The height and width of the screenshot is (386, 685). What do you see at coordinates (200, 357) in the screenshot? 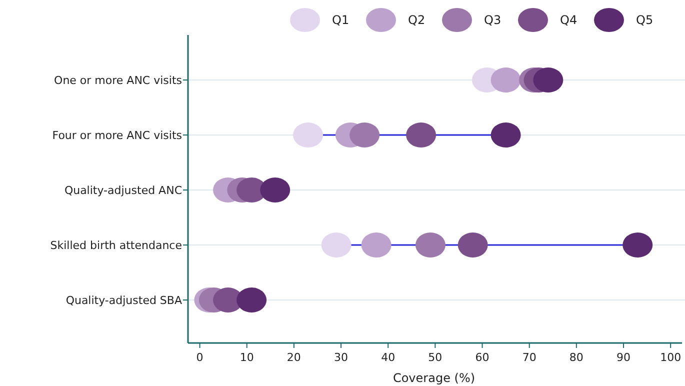
I see `x-tick-label: 0` at bounding box center [200, 357].